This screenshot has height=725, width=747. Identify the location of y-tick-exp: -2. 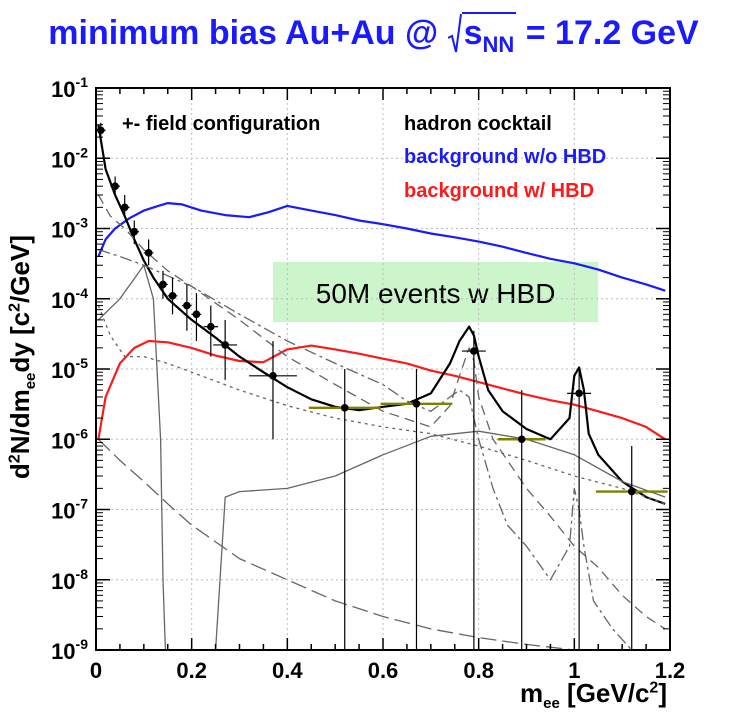
(82, 152).